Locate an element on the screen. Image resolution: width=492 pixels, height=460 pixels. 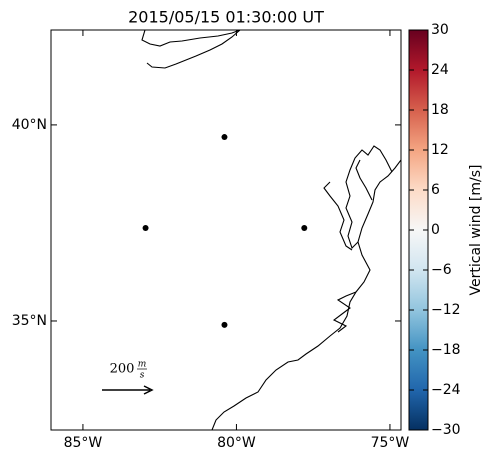
y-tick-label: 35°N is located at coordinates (29, 321).